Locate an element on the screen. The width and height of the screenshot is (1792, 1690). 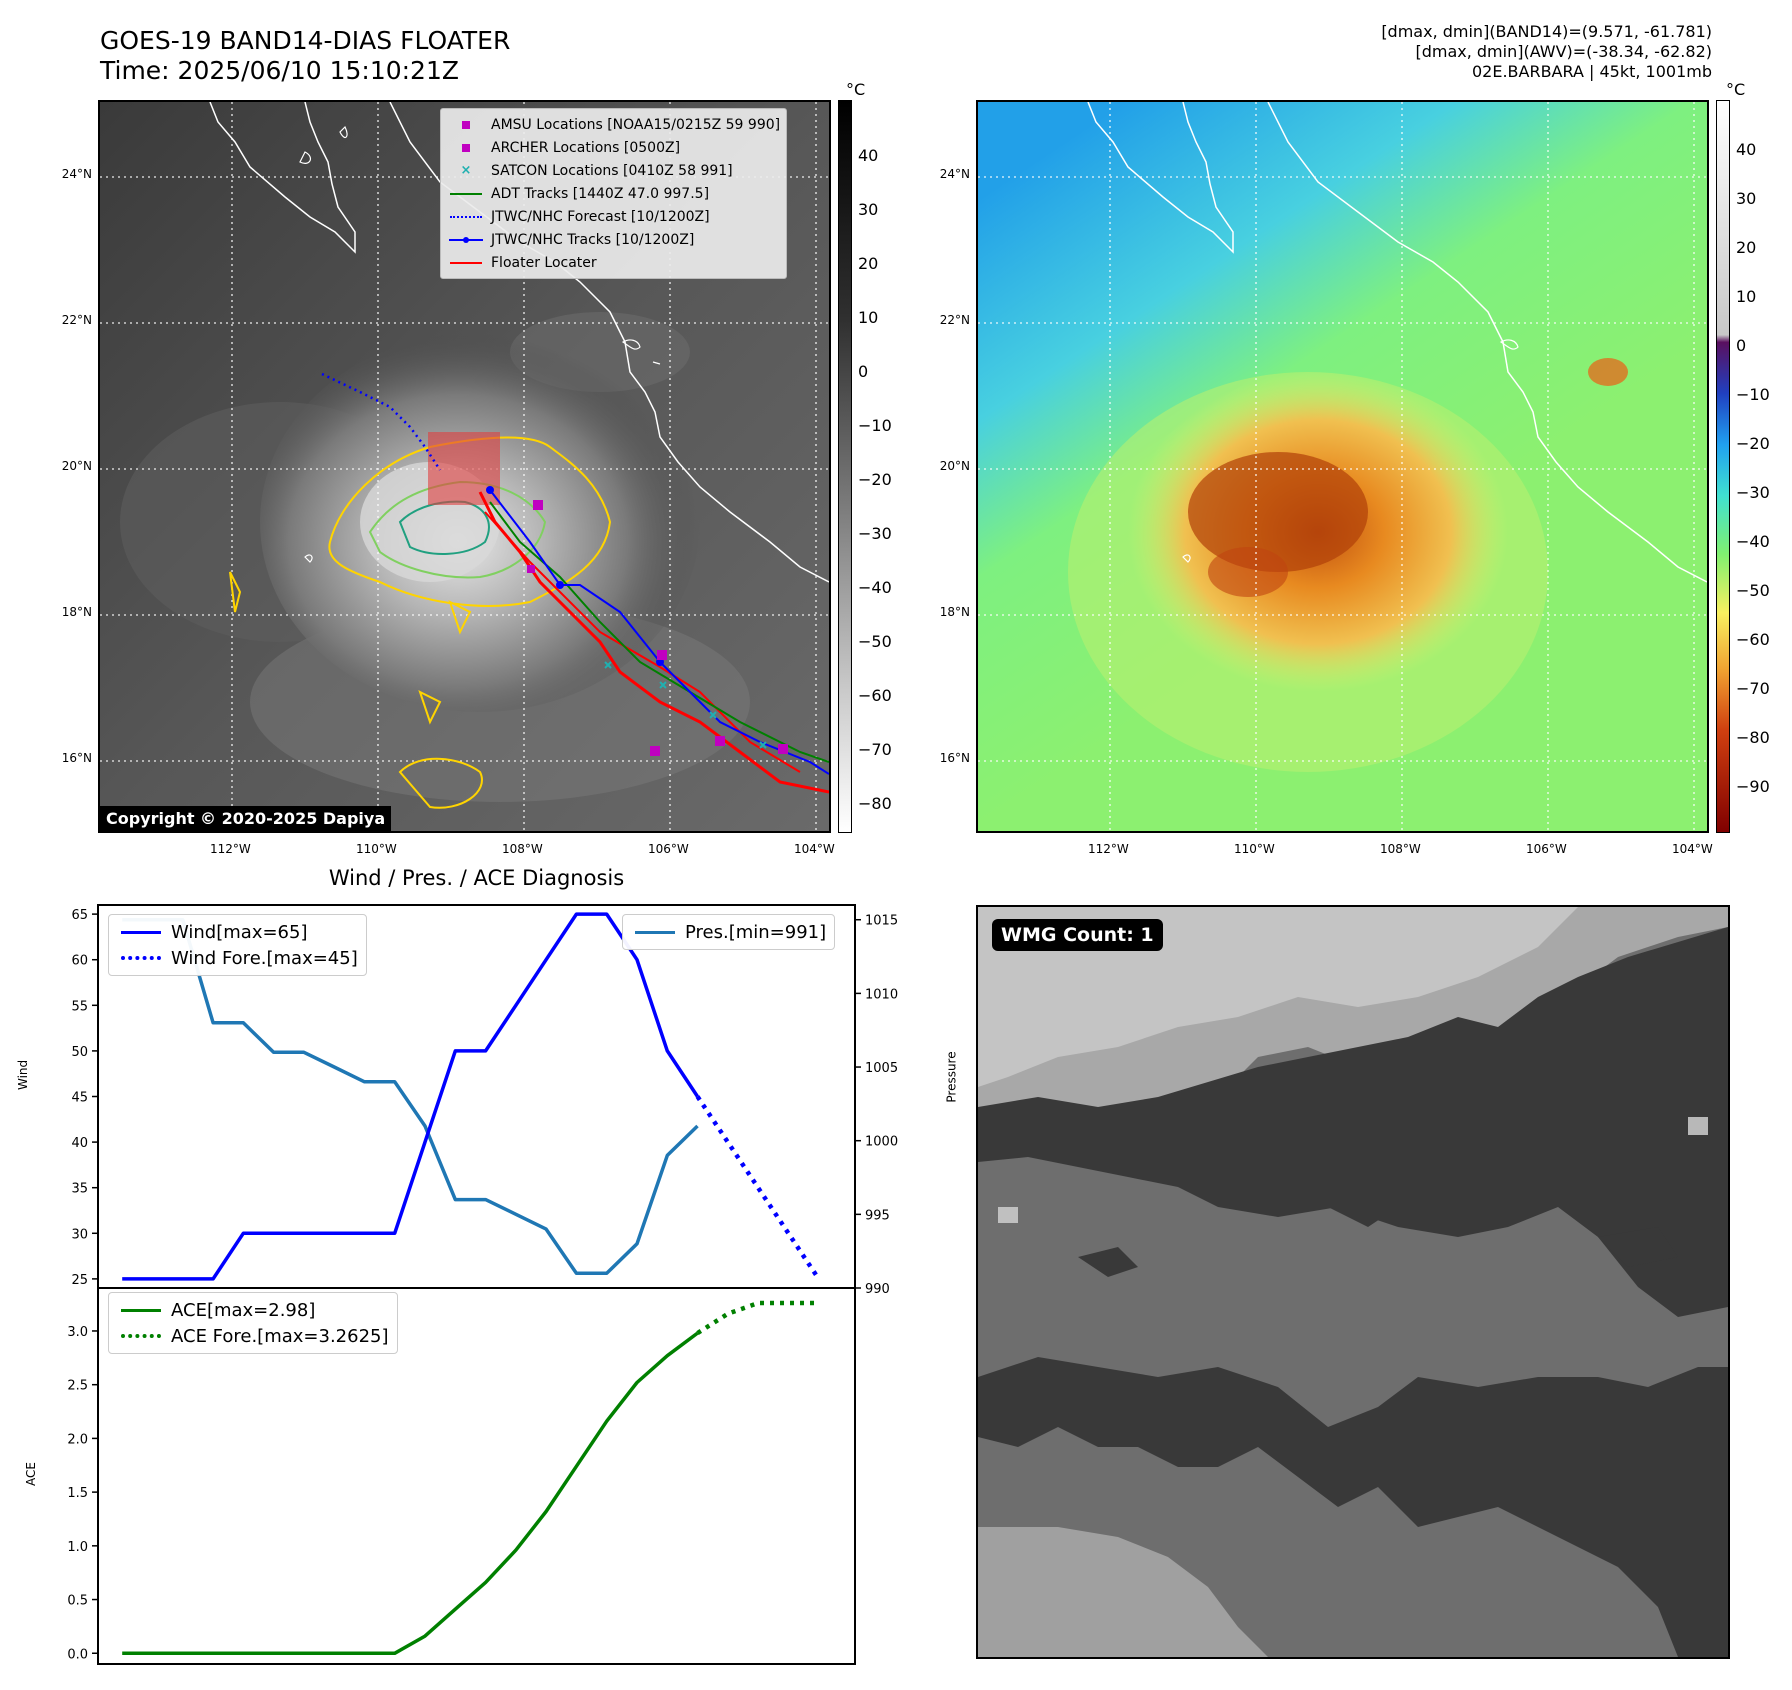
band14-range: [dmax, dmin](BAND14)=(9.571, -61.781) is located at coordinates (1546, 31).